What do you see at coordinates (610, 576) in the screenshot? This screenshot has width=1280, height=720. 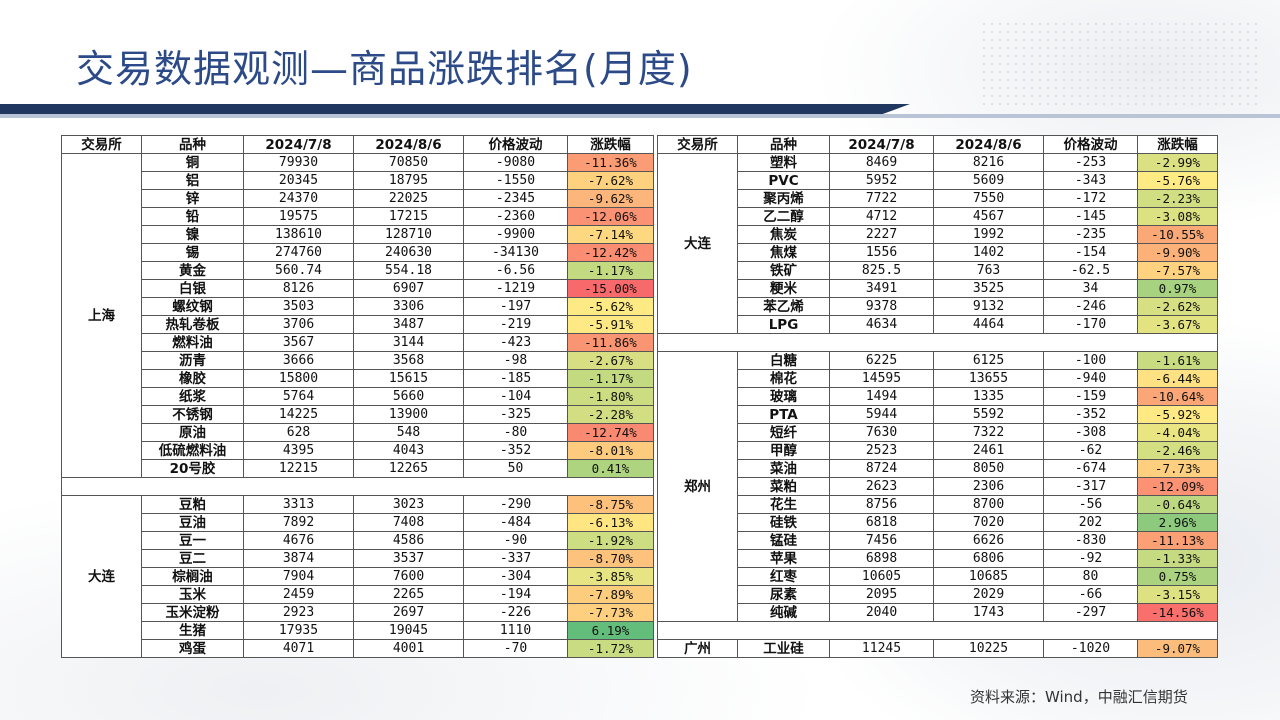 I see `pct-change-cell: -3.85%` at bounding box center [610, 576].